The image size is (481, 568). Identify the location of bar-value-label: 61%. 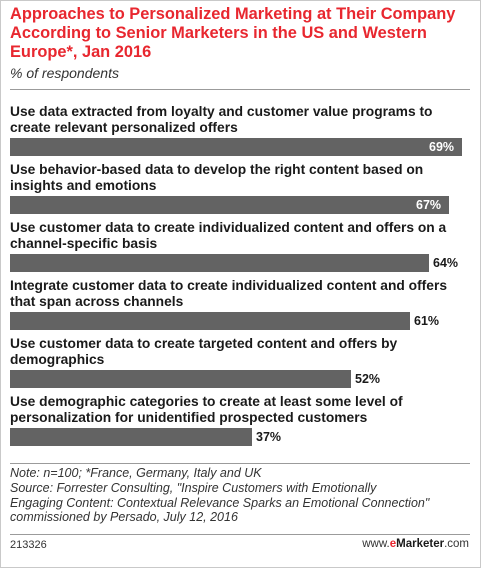
(427, 321).